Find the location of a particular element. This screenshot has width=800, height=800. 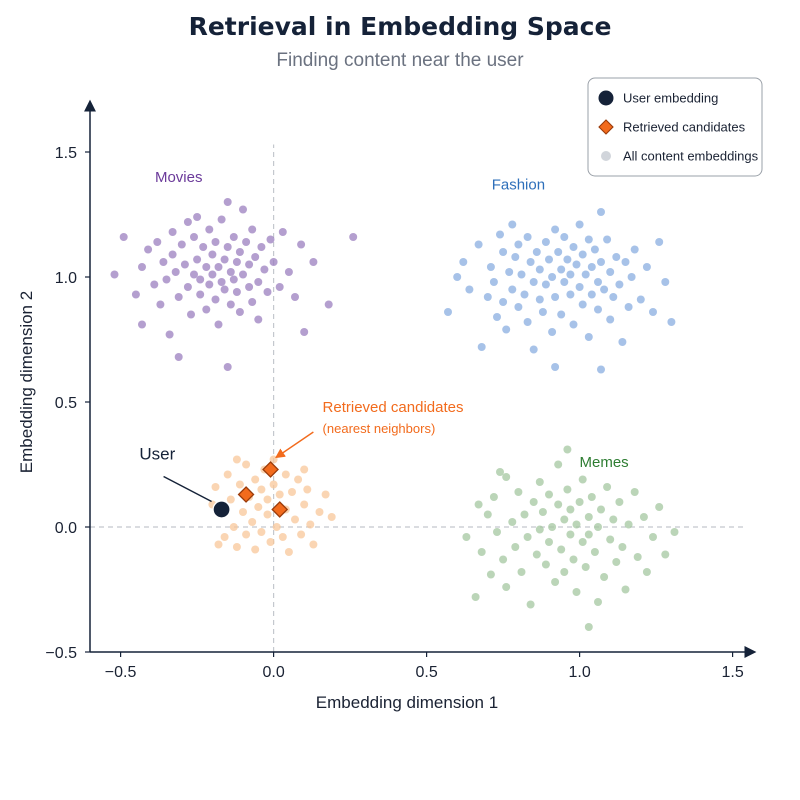

legend-marker is located at coordinates (606, 156).